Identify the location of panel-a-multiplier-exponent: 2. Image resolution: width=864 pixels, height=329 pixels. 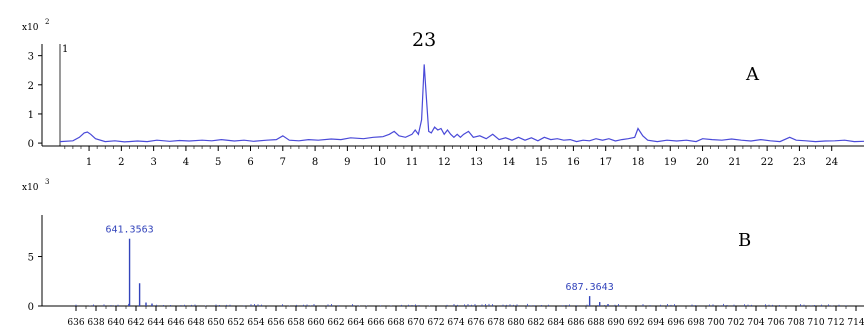
(47, 22).